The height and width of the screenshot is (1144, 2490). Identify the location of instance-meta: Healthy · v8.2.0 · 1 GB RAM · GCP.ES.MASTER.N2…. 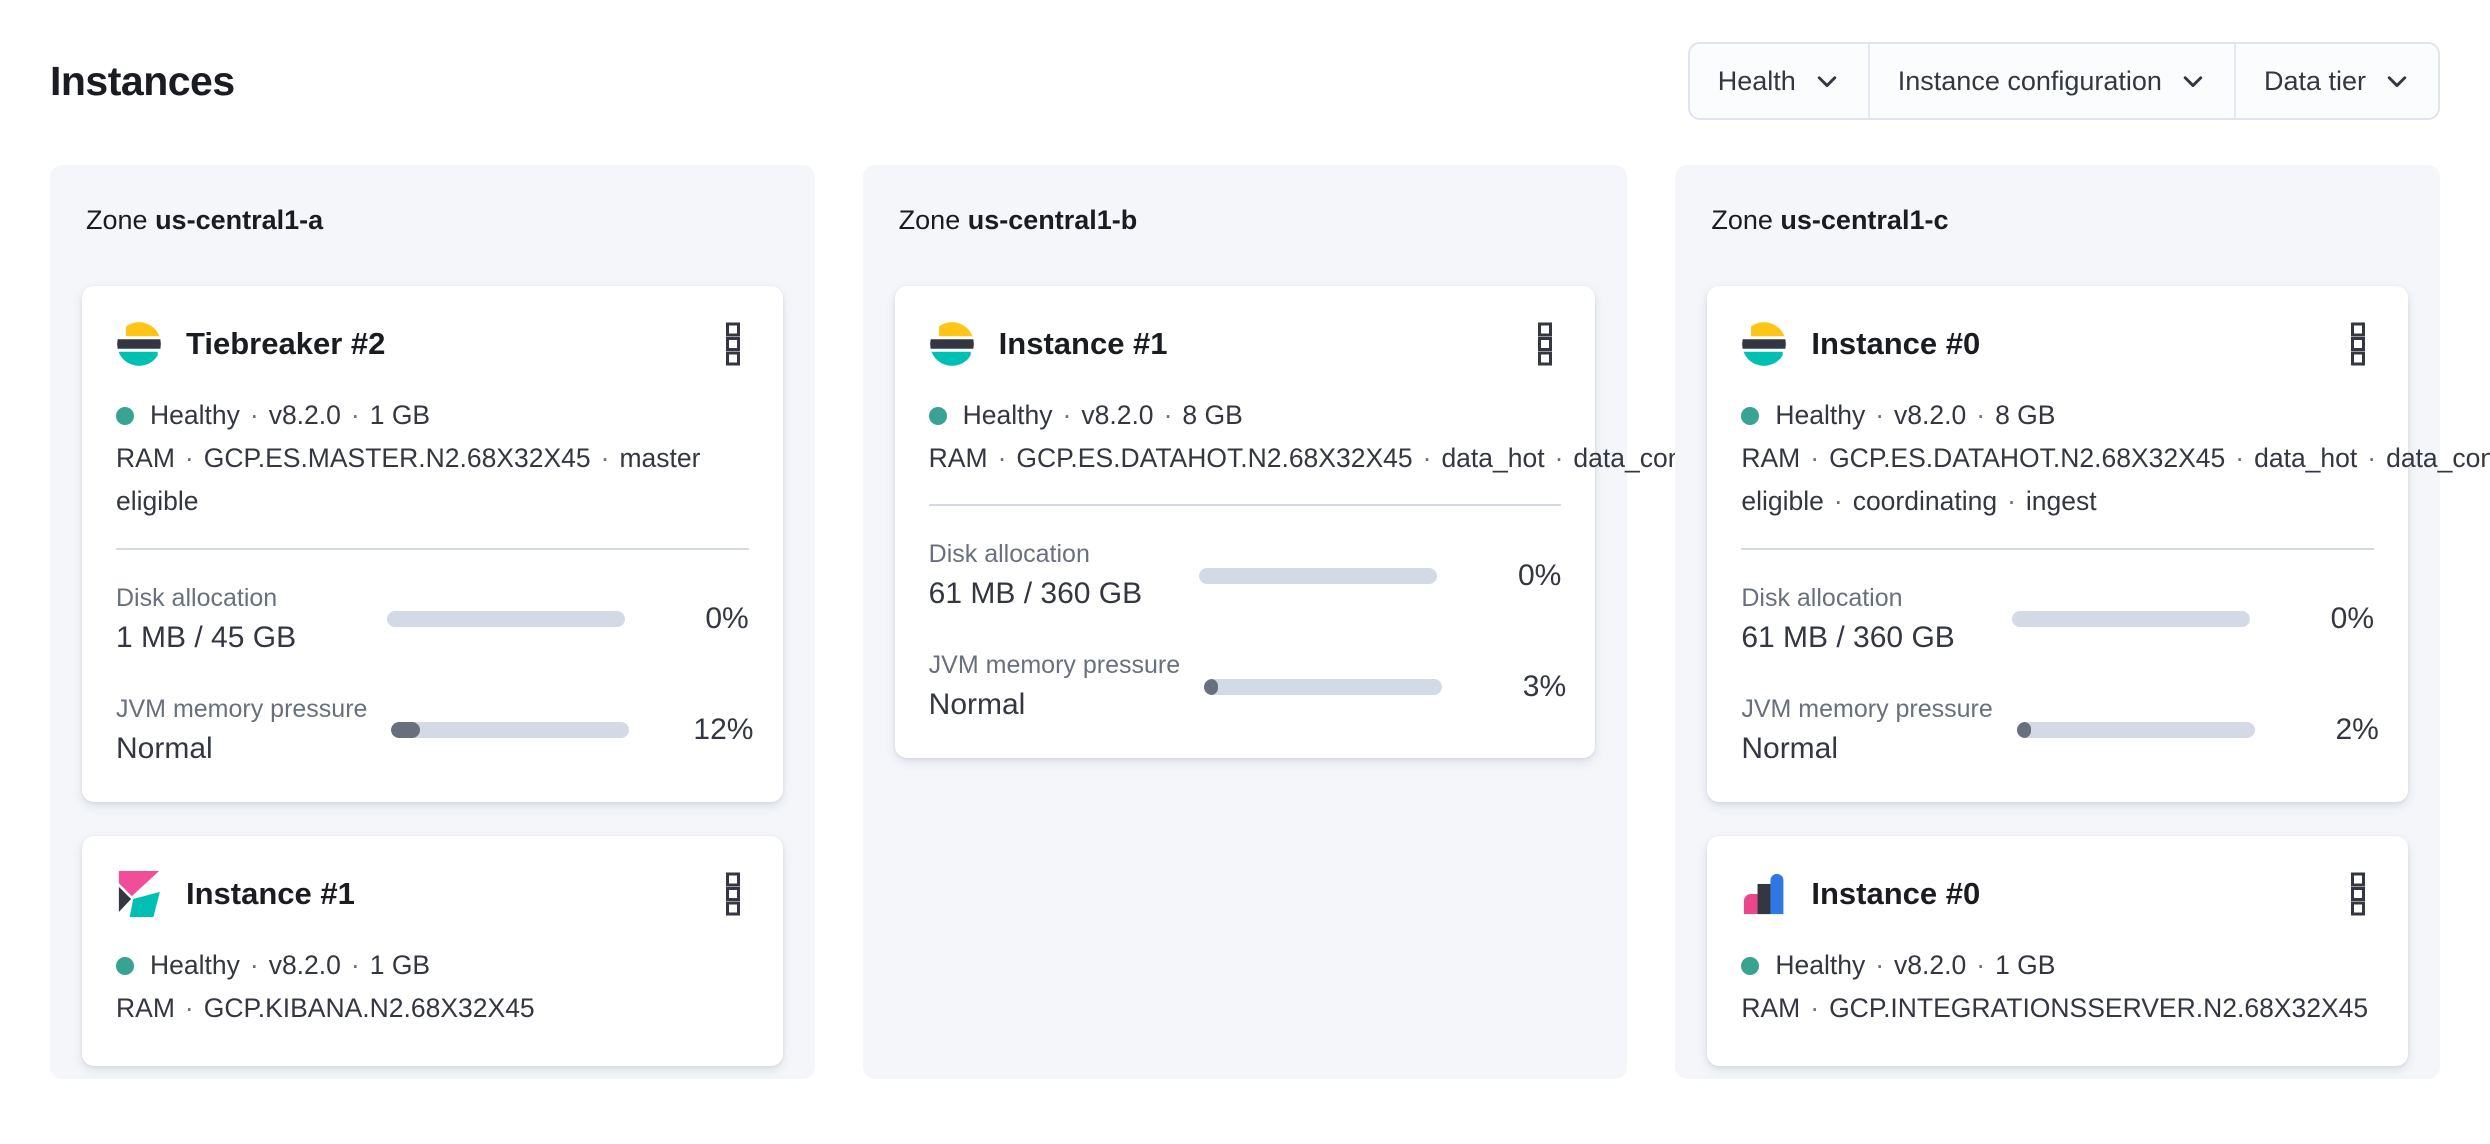
(432, 459).